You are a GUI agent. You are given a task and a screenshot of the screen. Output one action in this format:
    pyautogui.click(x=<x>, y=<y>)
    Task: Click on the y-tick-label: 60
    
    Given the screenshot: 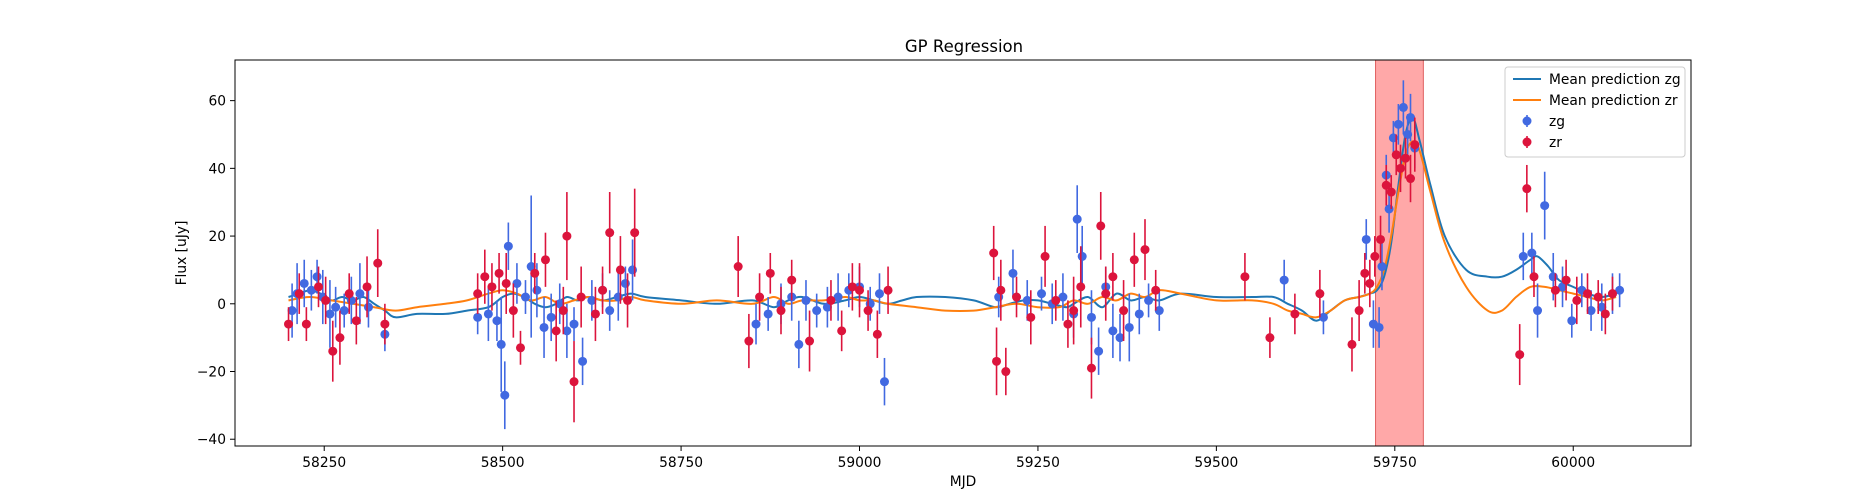 What is the action you would take?
    pyautogui.click(x=217, y=102)
    